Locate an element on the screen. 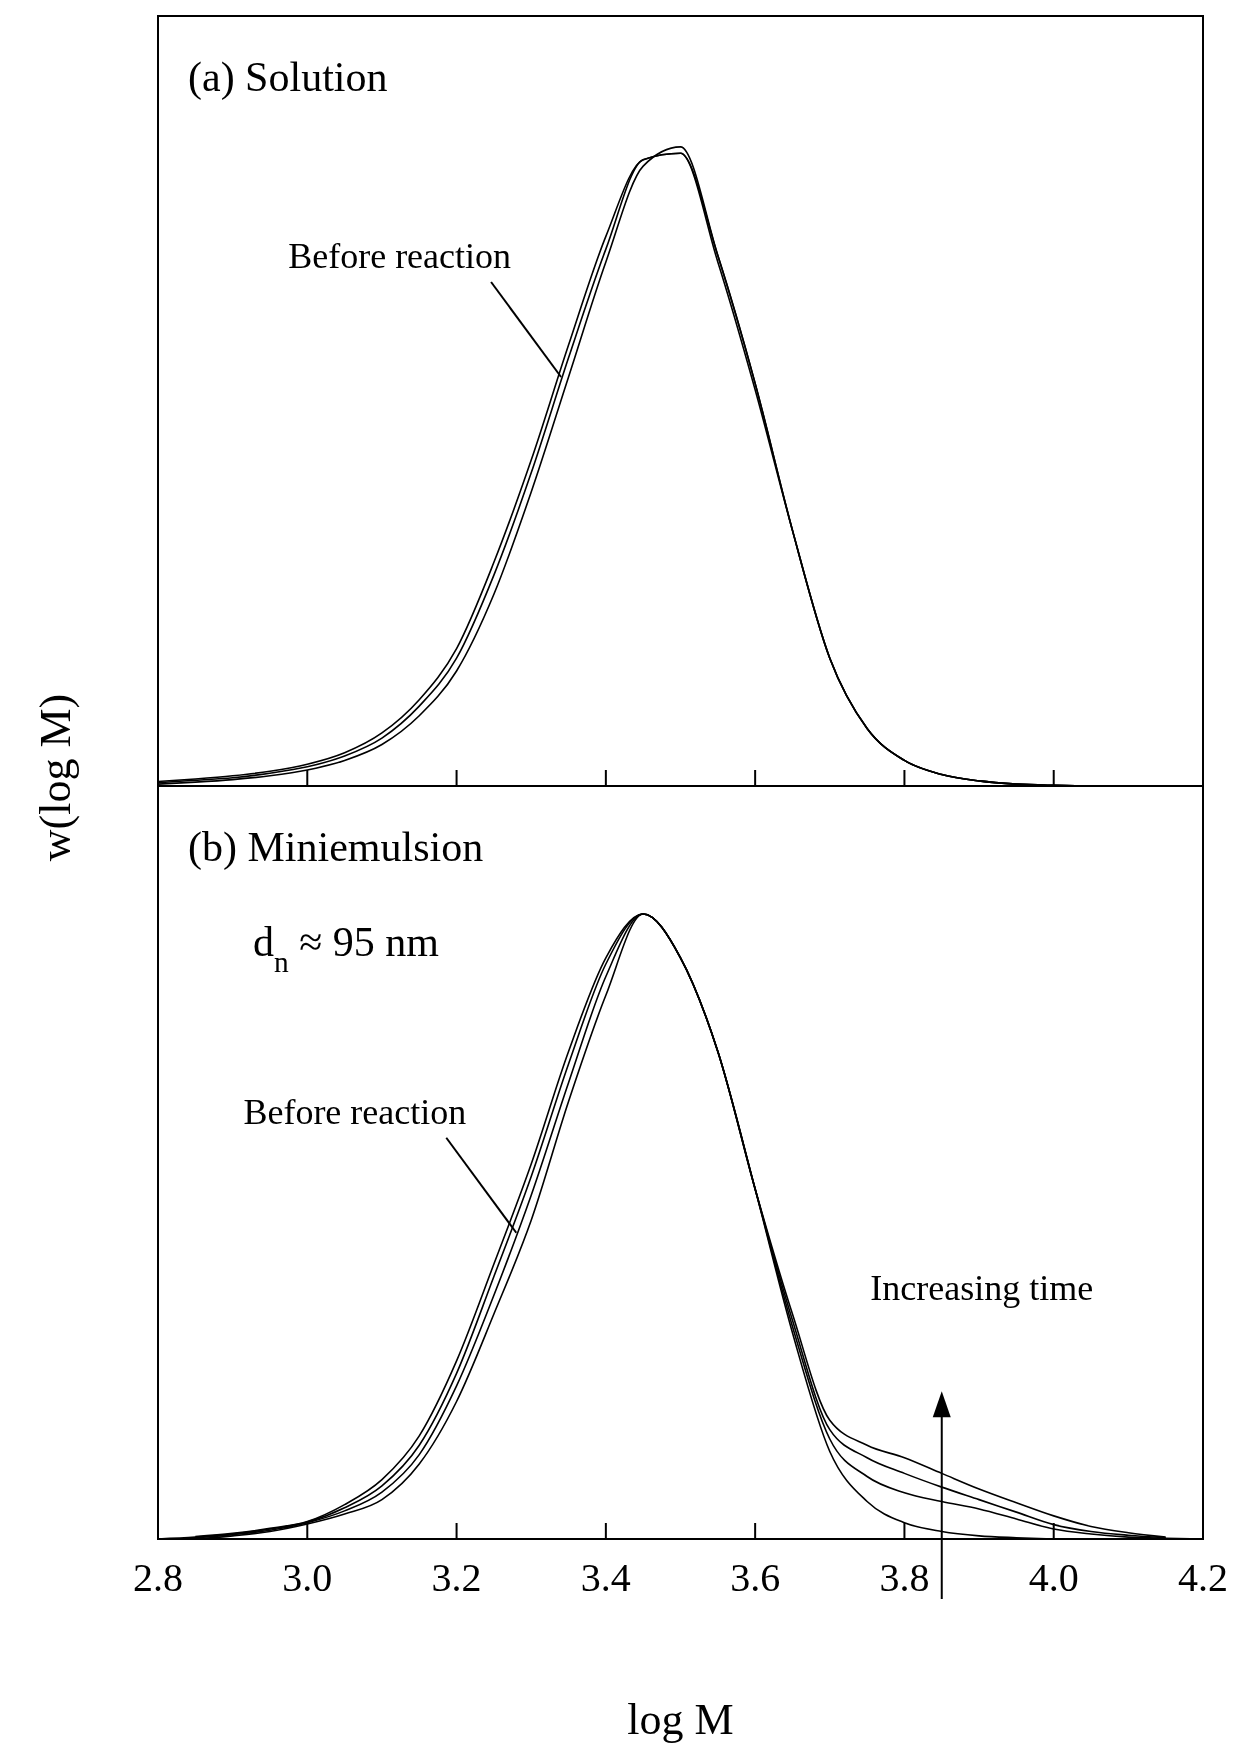  annotation: Increasing time is located at coordinates (982, 1288).